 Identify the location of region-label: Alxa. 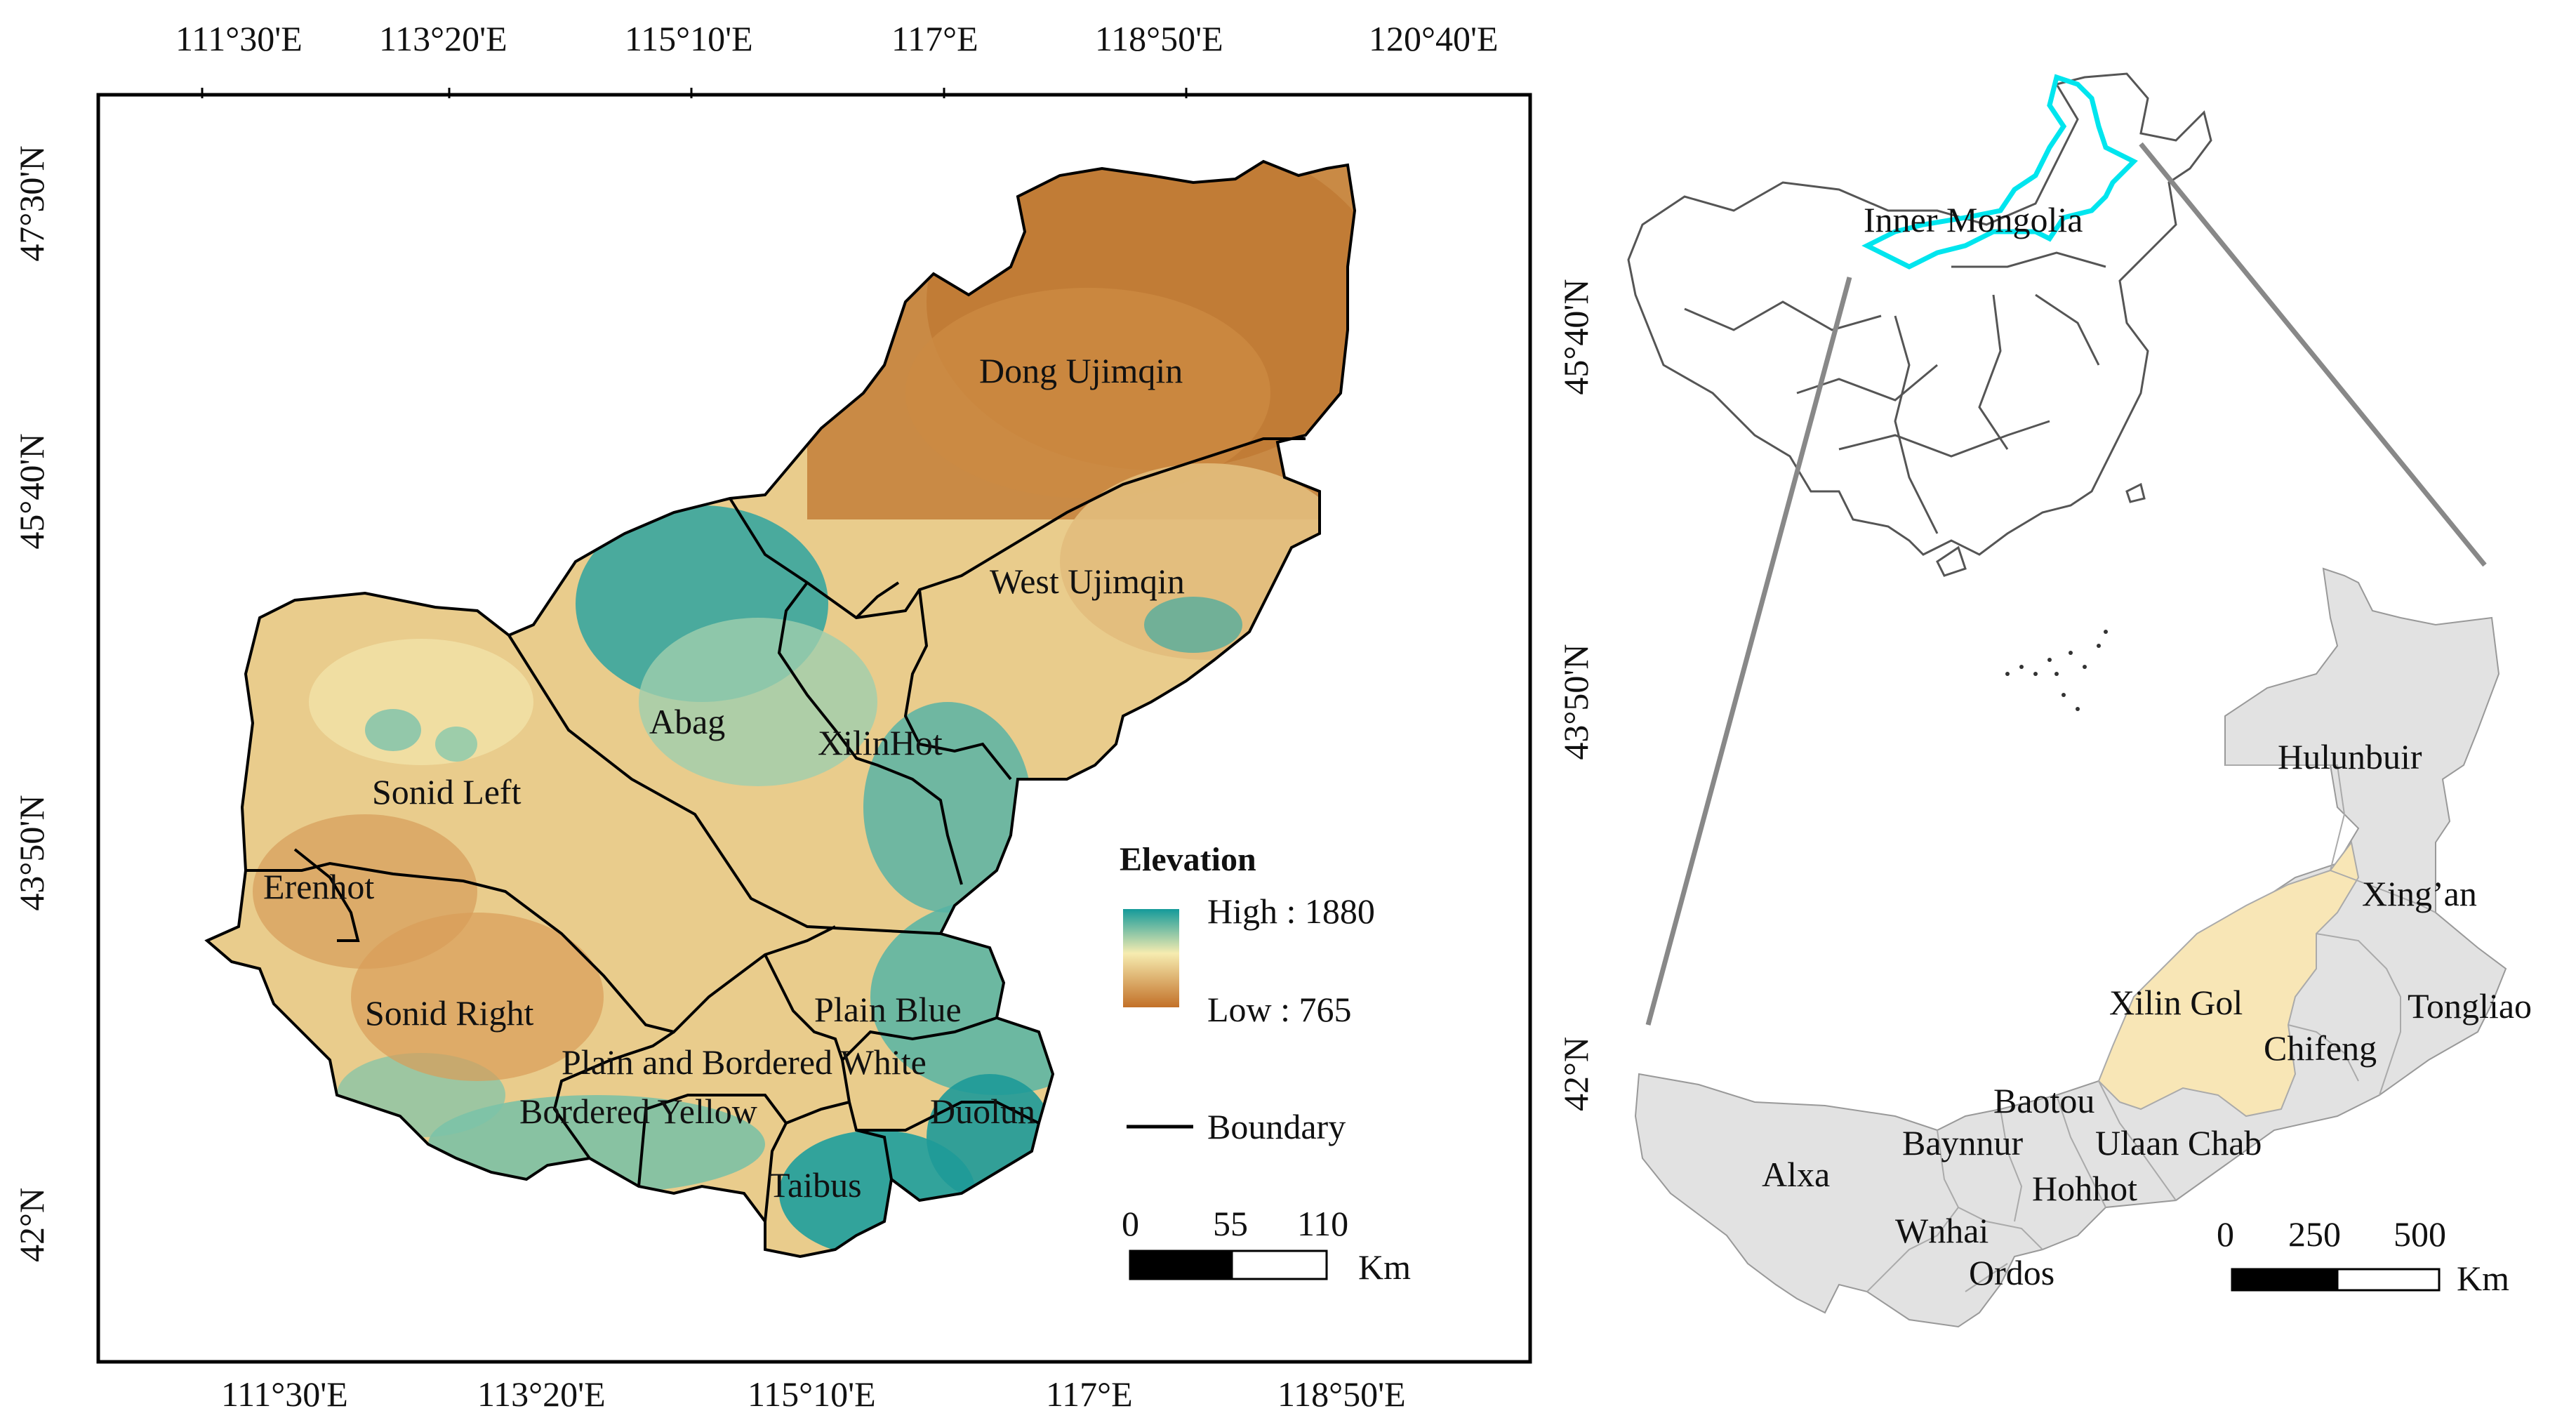
(1796, 1174).